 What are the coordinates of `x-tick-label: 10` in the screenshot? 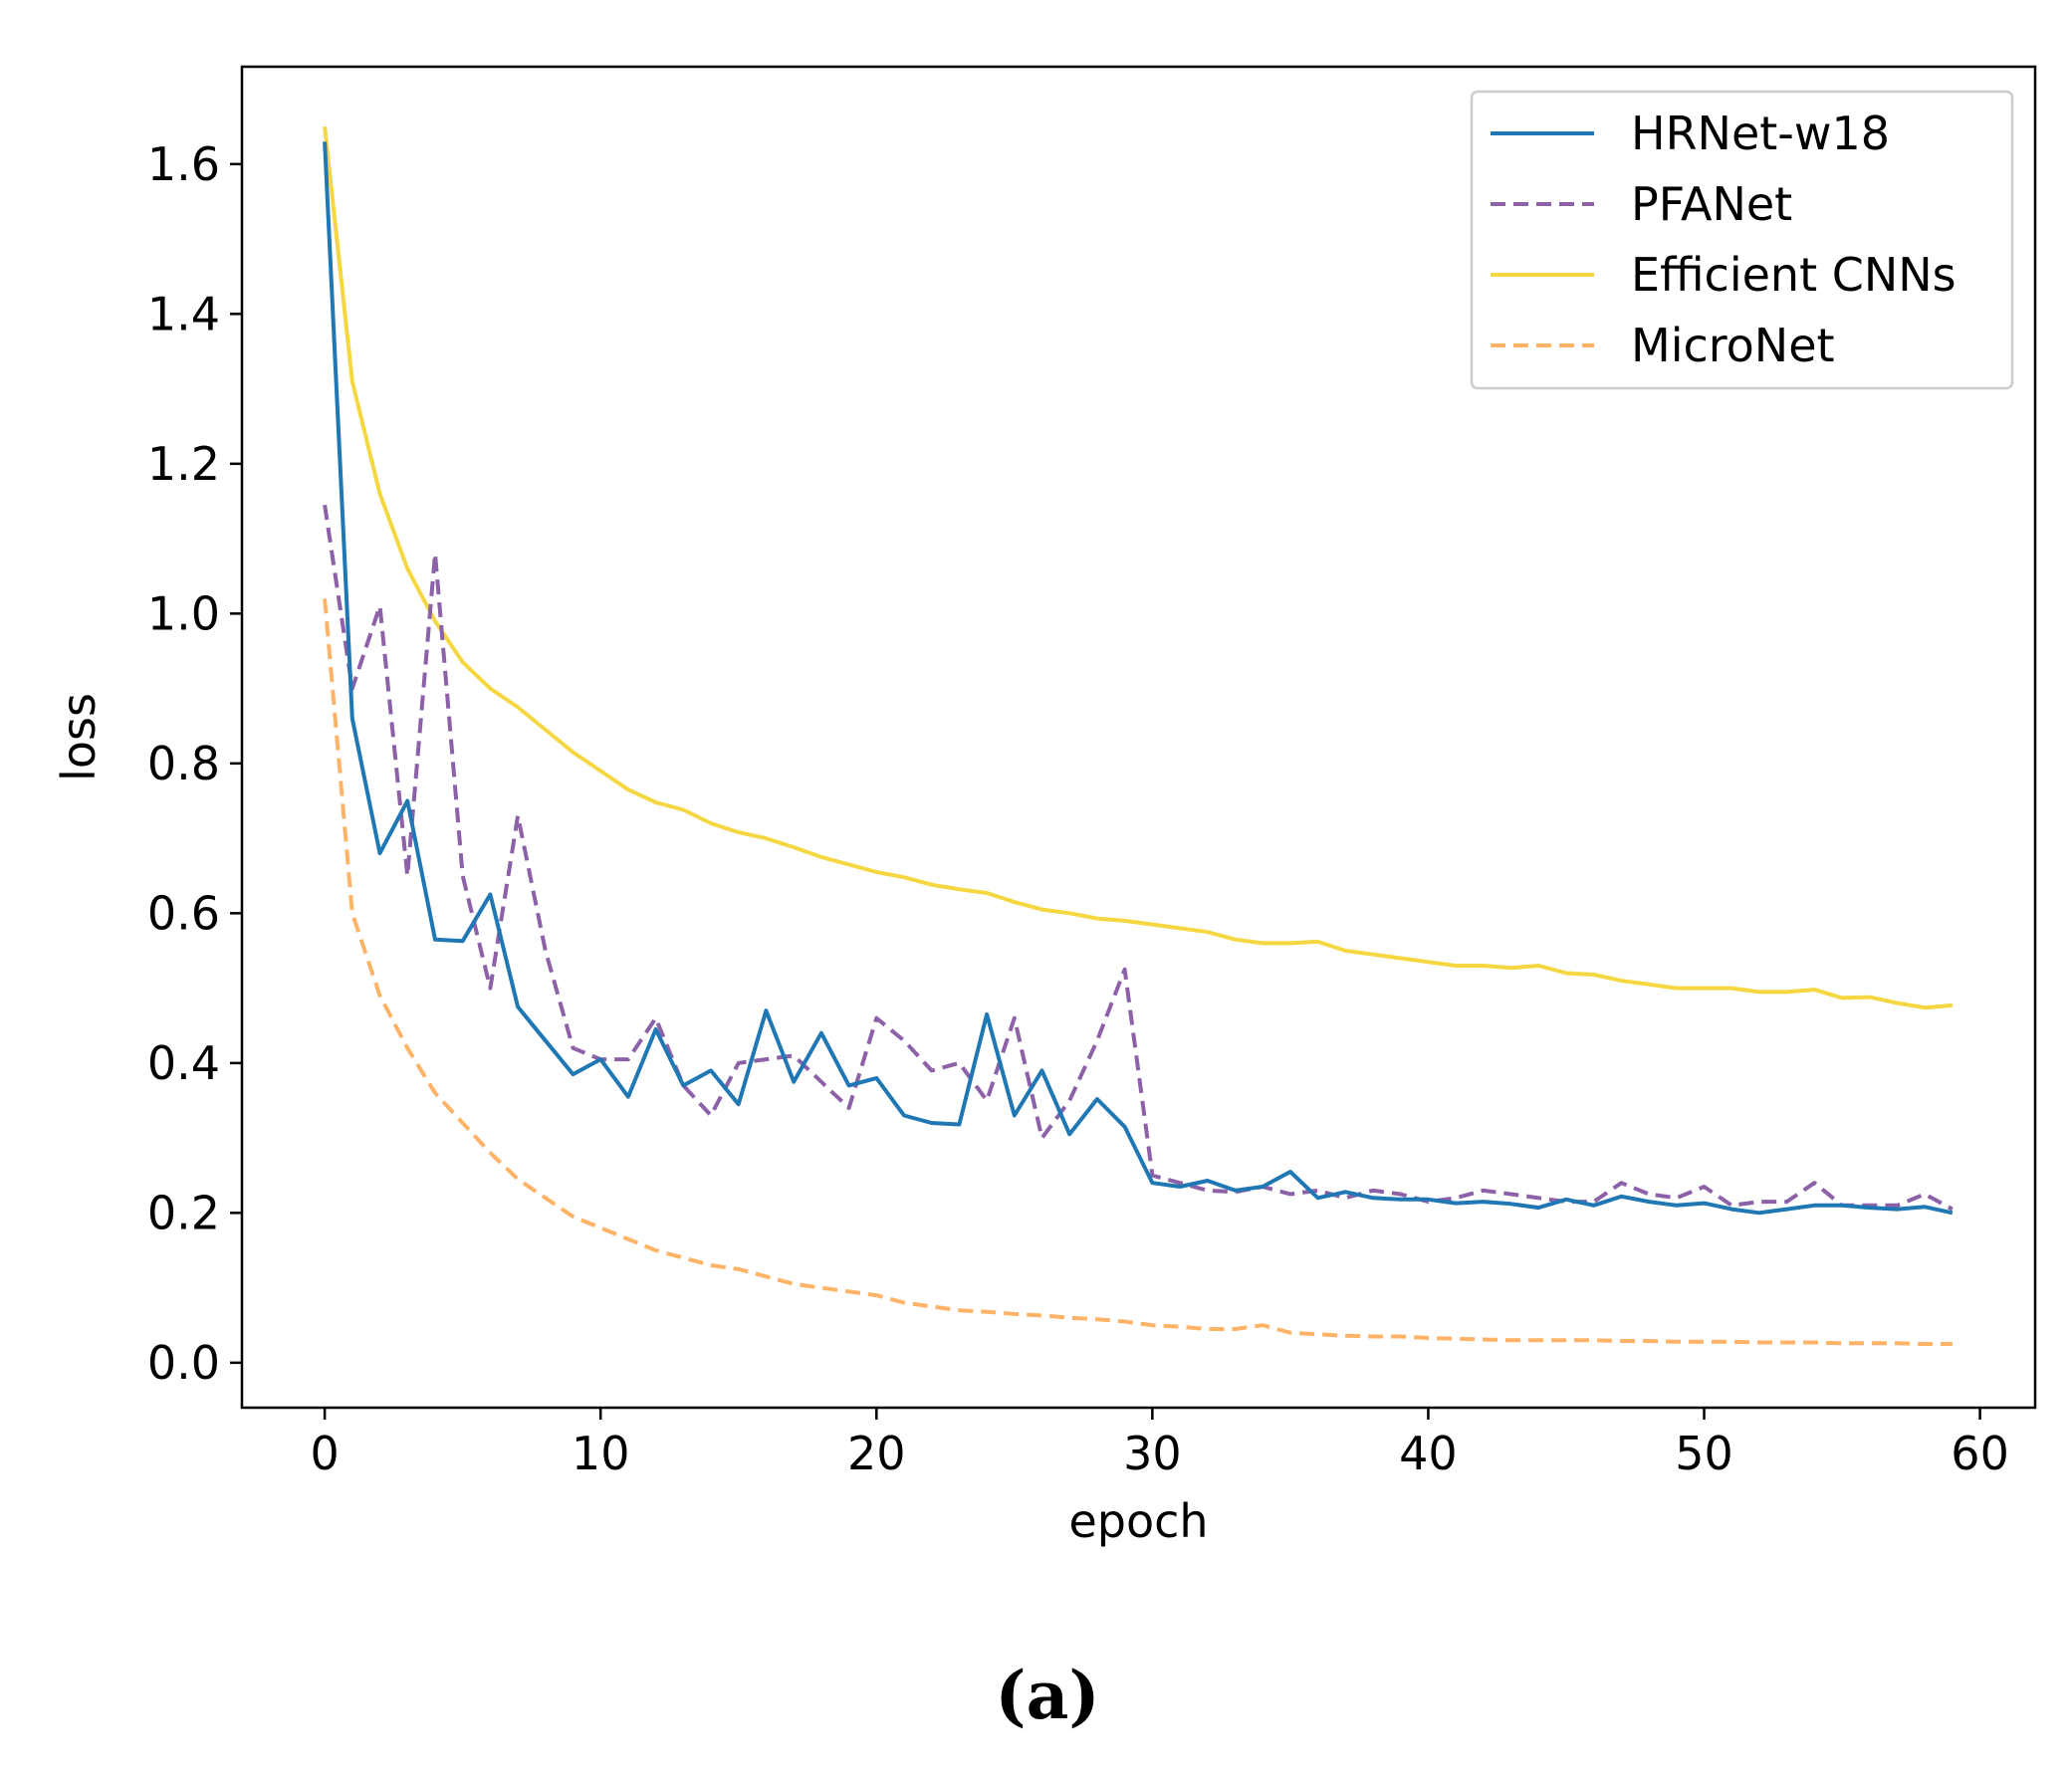 It's located at (601, 1453).